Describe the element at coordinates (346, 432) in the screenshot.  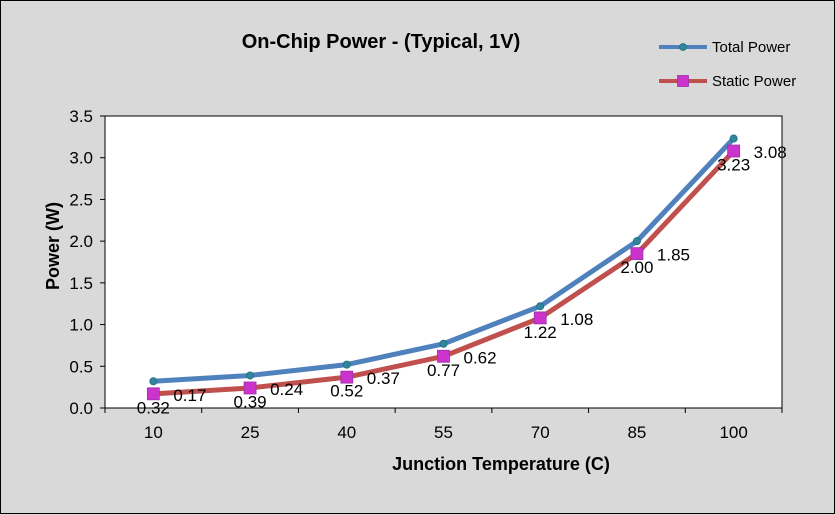
I see `x-tick-label: 40` at that location.